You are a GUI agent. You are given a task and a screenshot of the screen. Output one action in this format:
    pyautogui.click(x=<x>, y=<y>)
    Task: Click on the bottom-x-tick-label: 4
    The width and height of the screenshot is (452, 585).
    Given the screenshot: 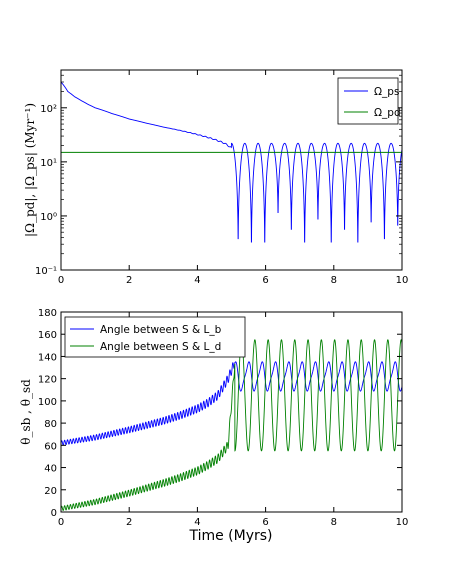 What is the action you would take?
    pyautogui.click(x=197, y=522)
    